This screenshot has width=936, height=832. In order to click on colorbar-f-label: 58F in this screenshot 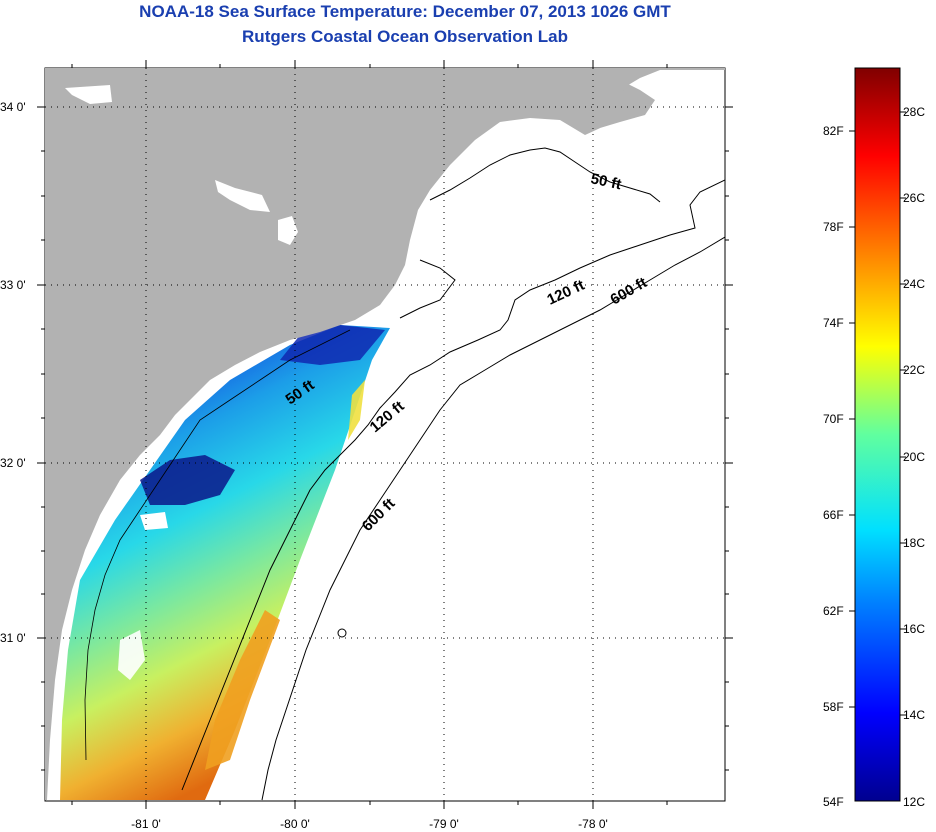, I will do `click(833, 707)`.